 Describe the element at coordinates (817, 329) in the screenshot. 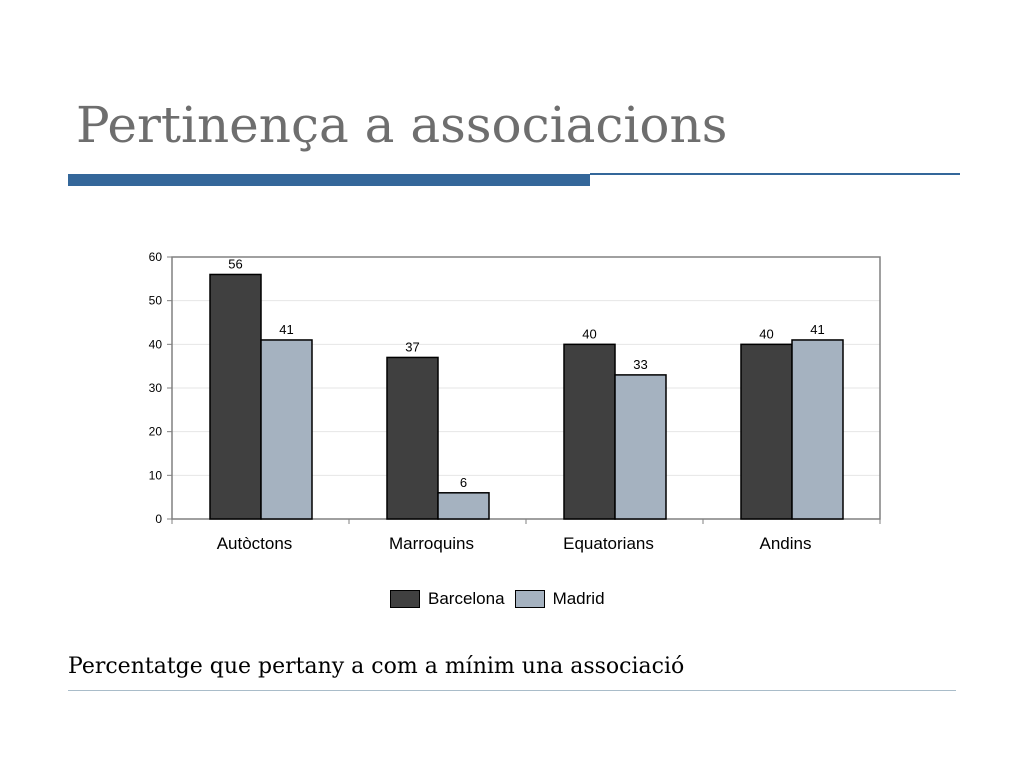

I see `data-label-madrid-3: 41` at that location.